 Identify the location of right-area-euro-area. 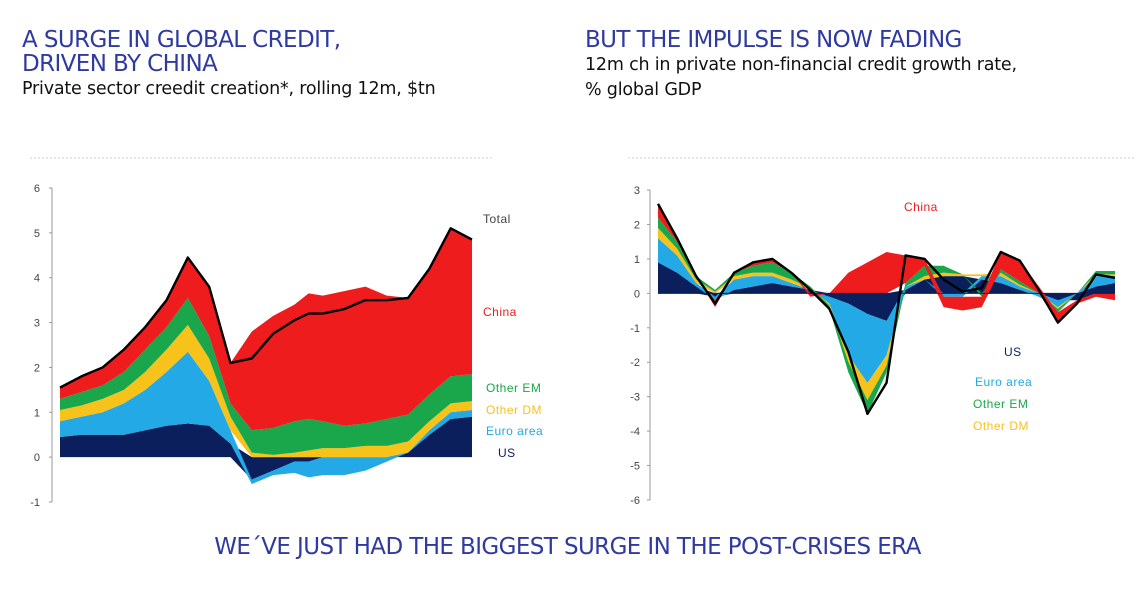
(886, 310).